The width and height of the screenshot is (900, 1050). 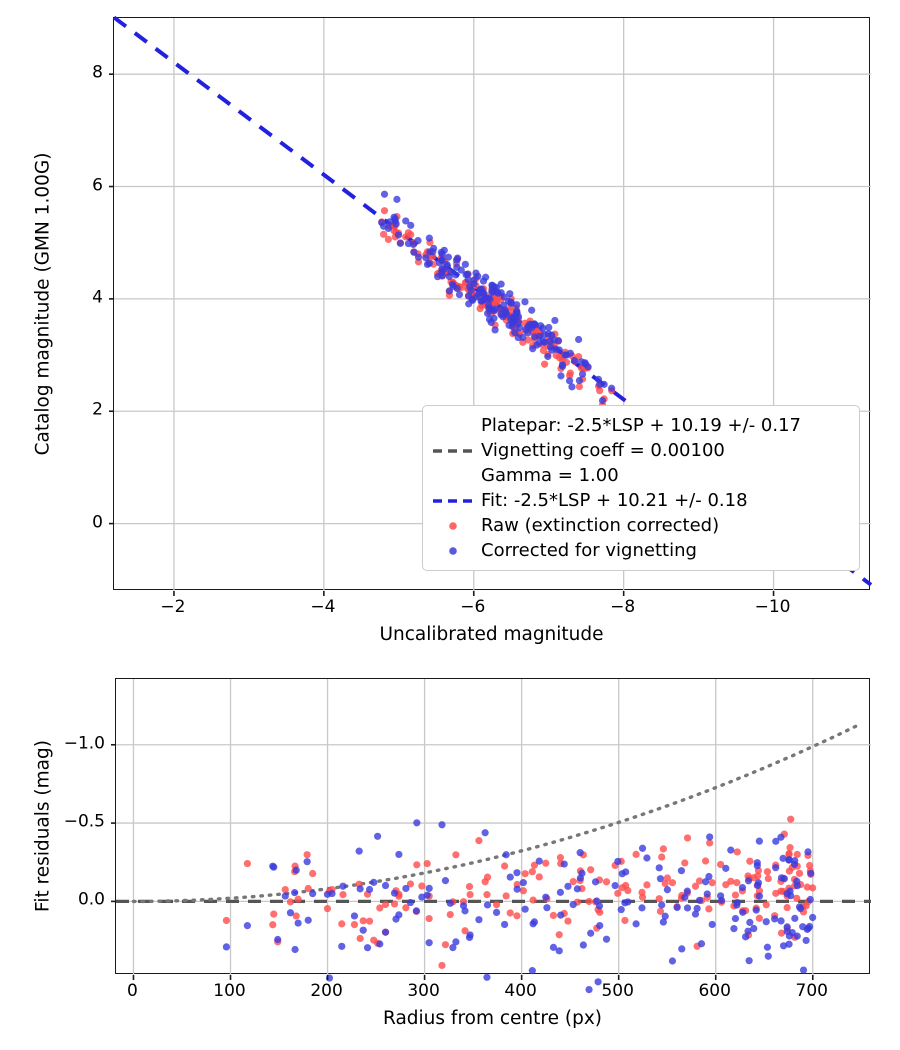 I want to click on magnitude-calibration-x-axis-label: Uncalibrated magnitude, so click(x=491, y=634).